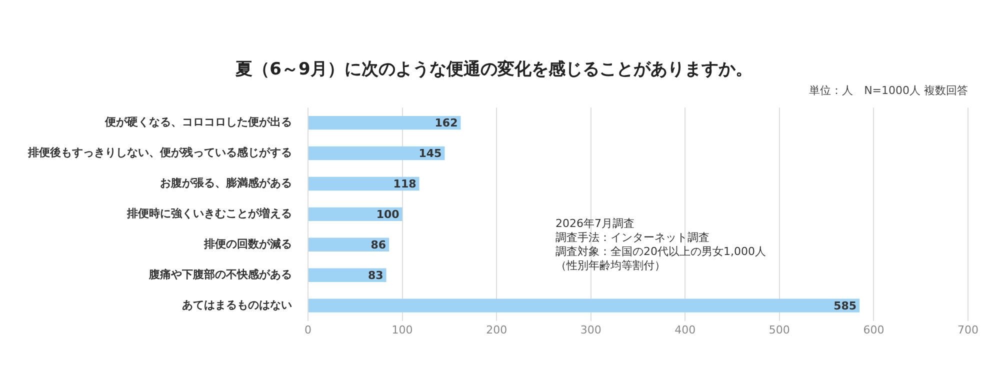 The image size is (1000, 380). Describe the element at coordinates (779, 329) in the screenshot. I see `x-tick-label: 500` at that location.